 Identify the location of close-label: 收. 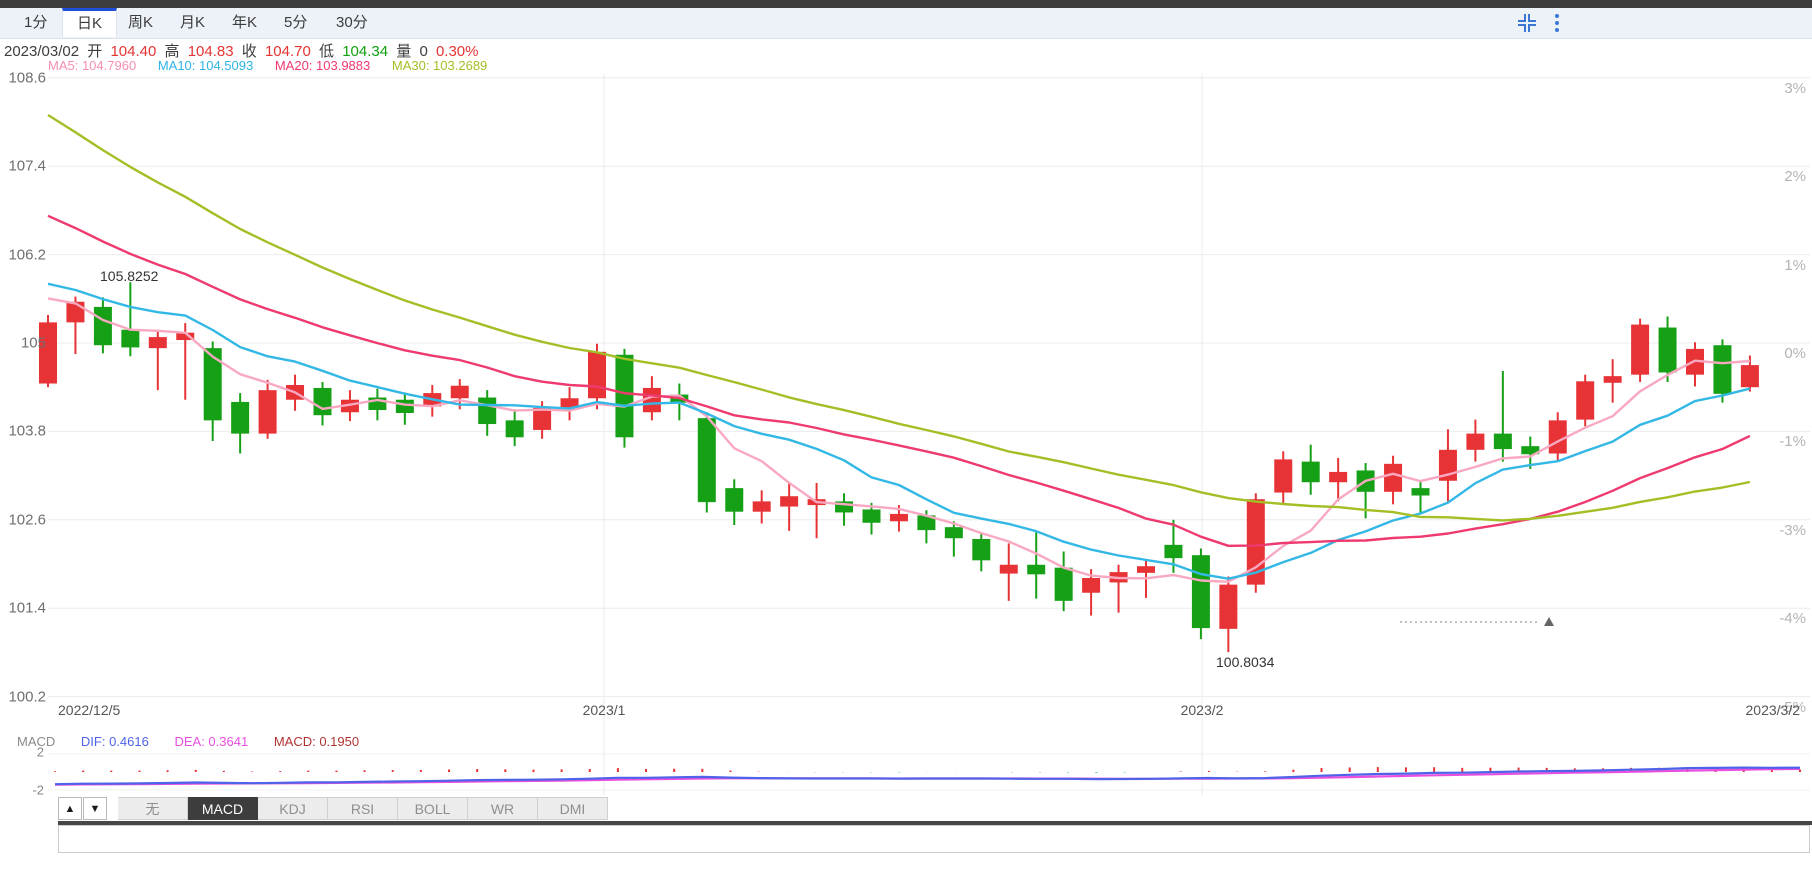
(249, 51).